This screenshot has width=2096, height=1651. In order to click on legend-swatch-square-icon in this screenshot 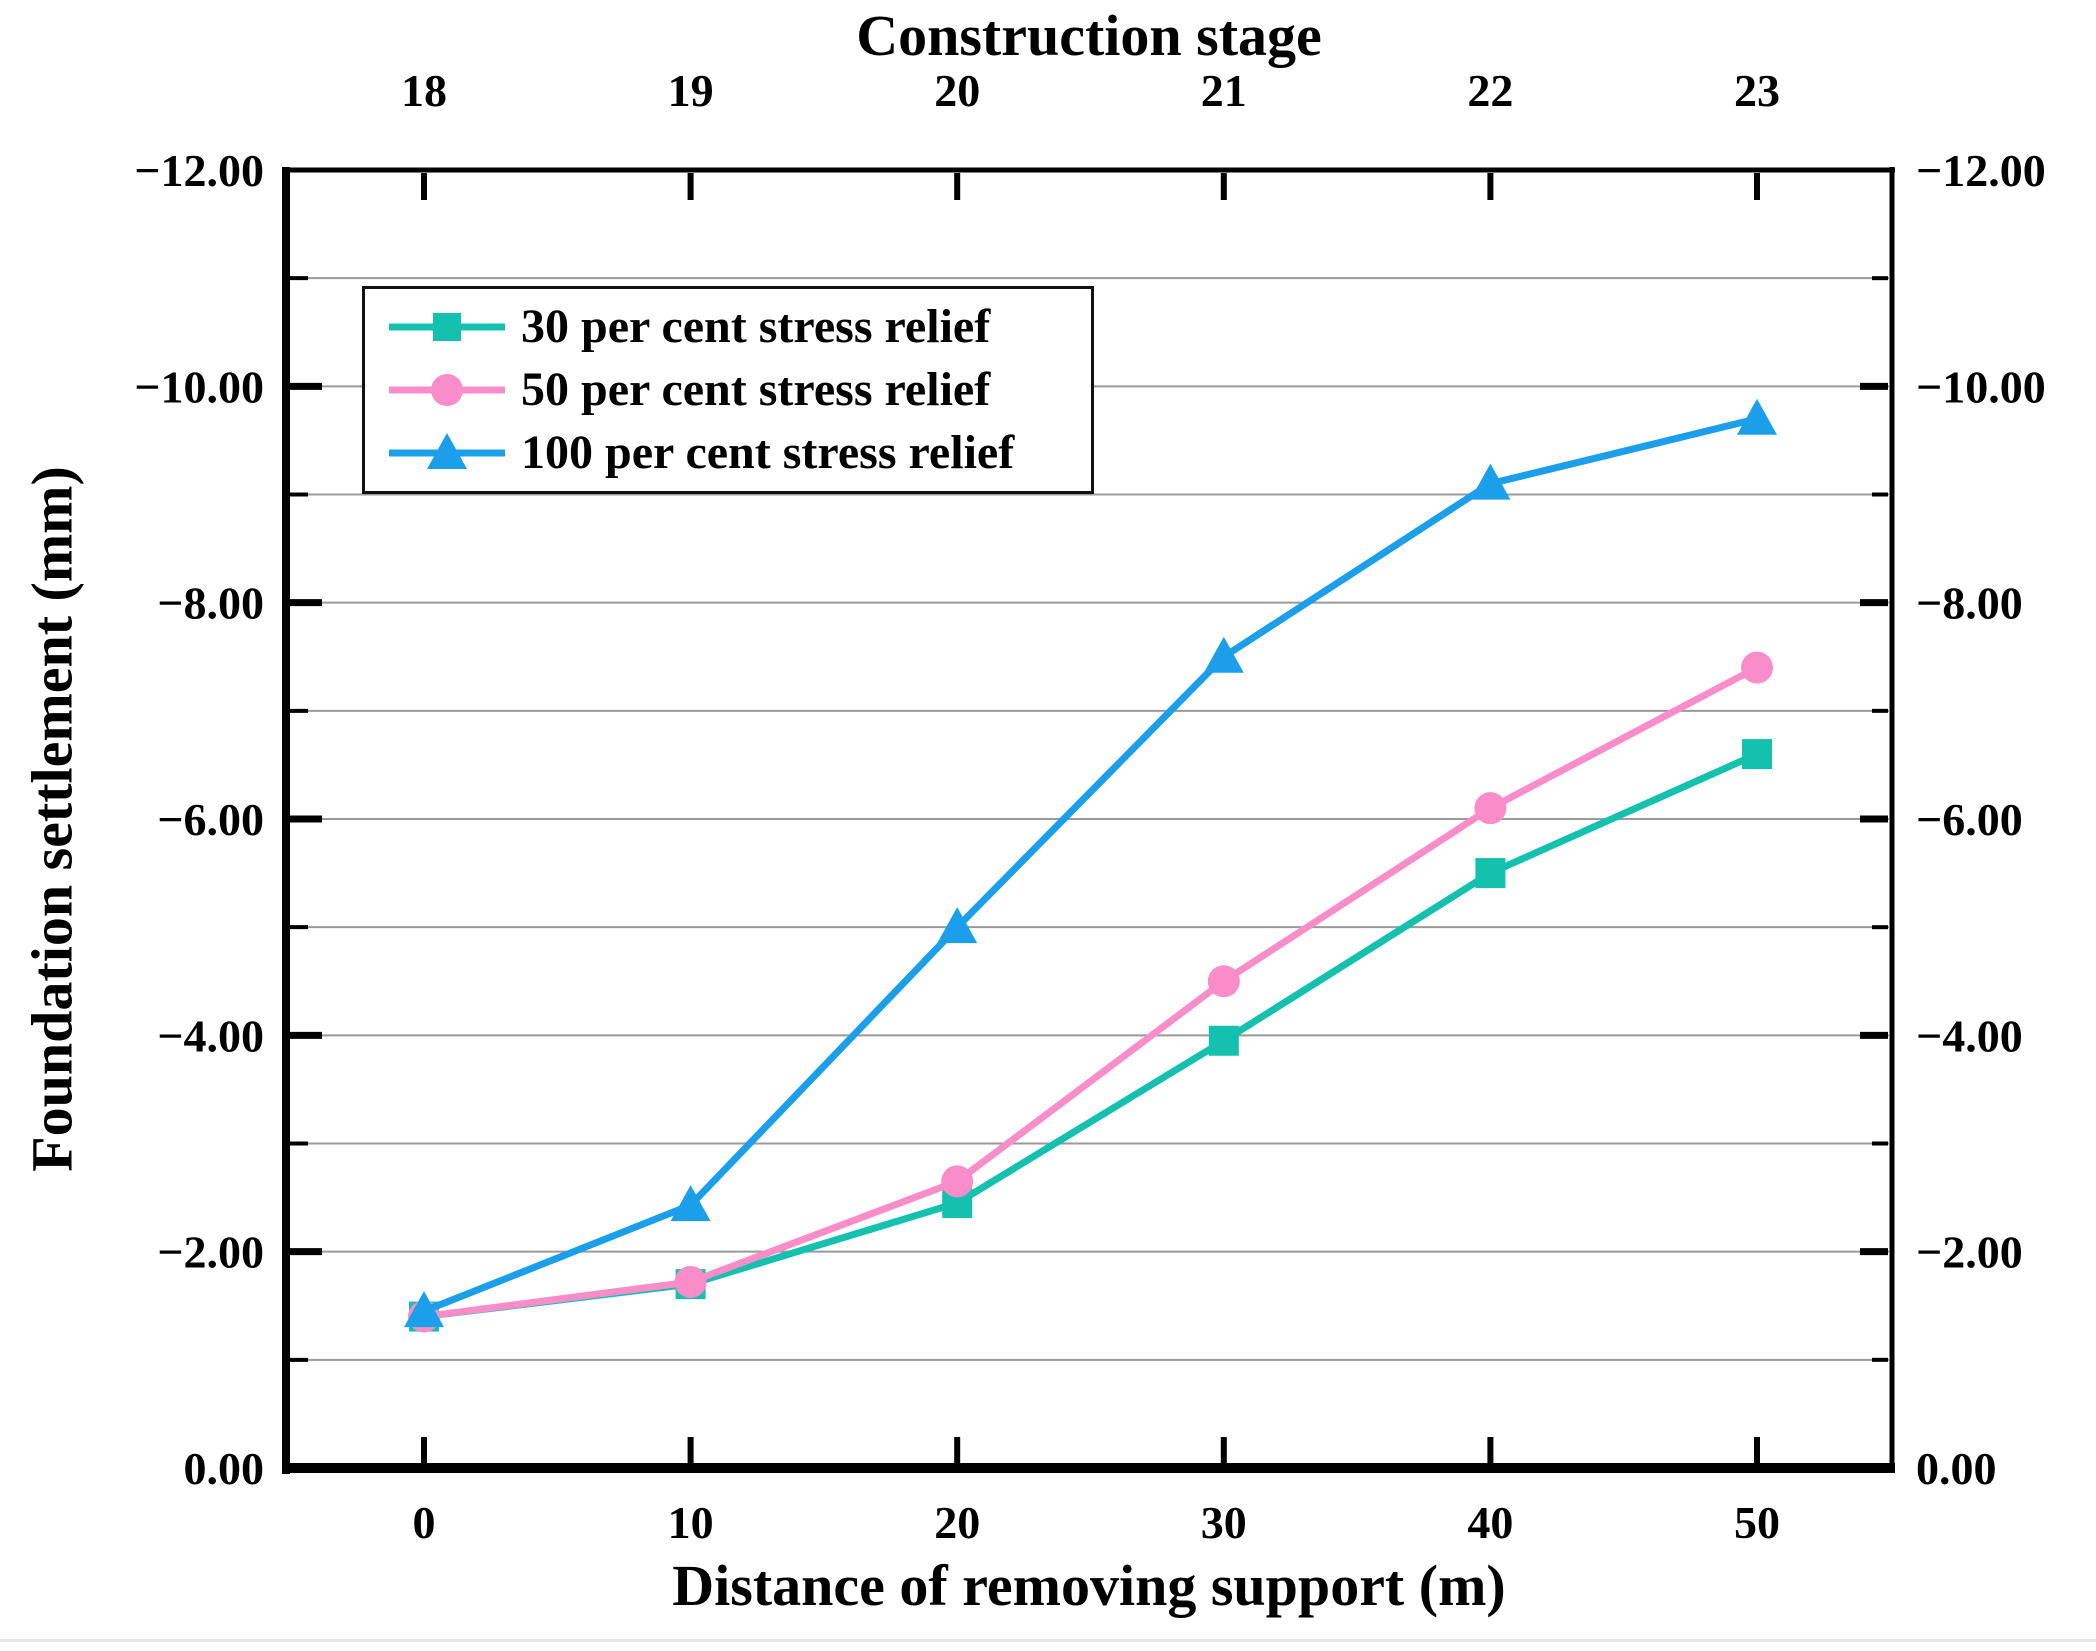, I will do `click(447, 326)`.